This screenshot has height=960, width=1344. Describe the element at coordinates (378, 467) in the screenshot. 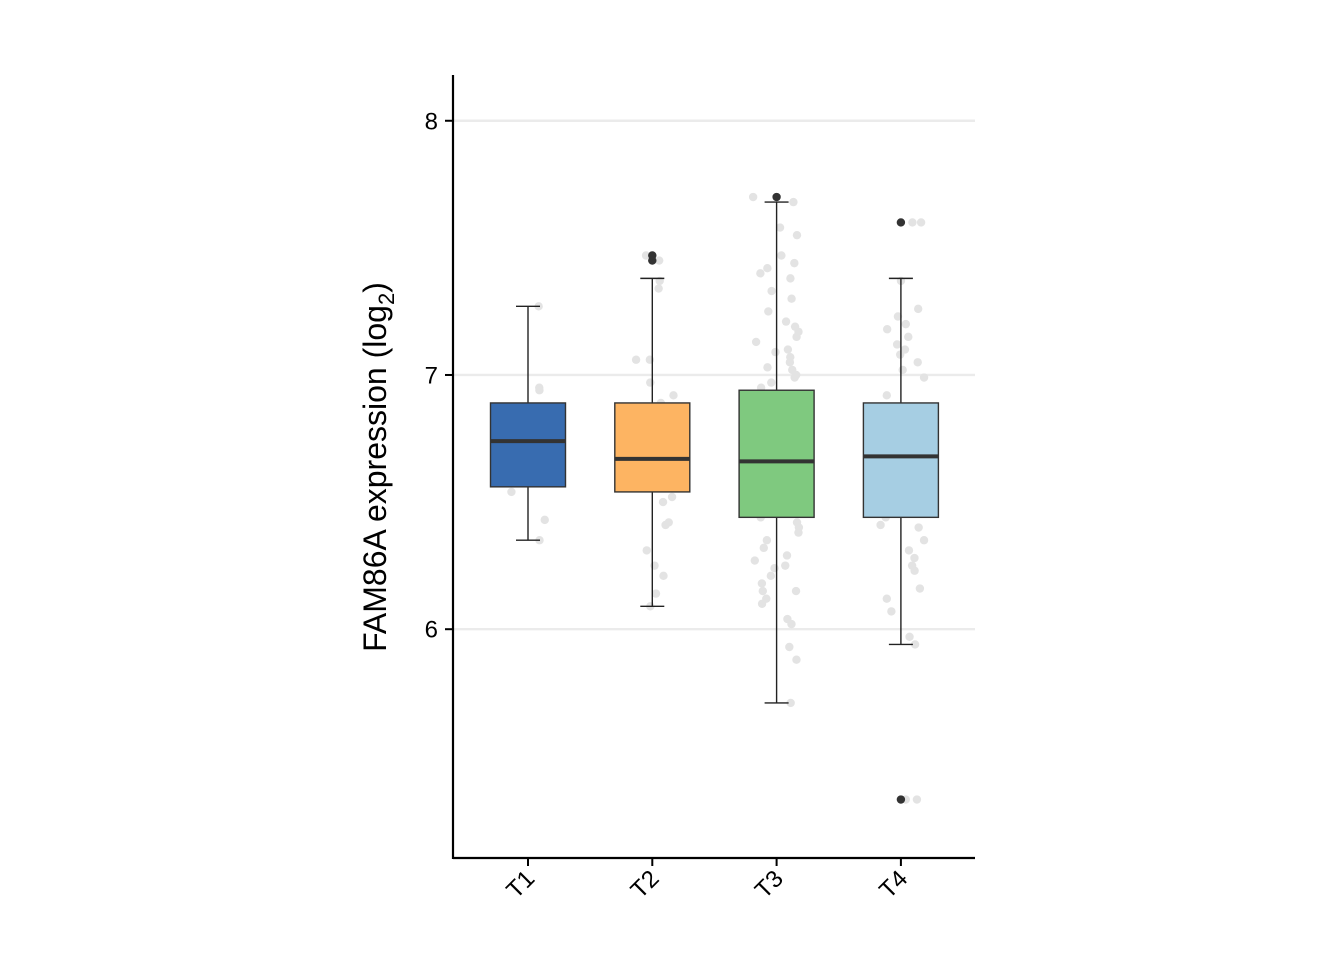

I see `y-axis-title: FAM86A expression (log2)` at that location.